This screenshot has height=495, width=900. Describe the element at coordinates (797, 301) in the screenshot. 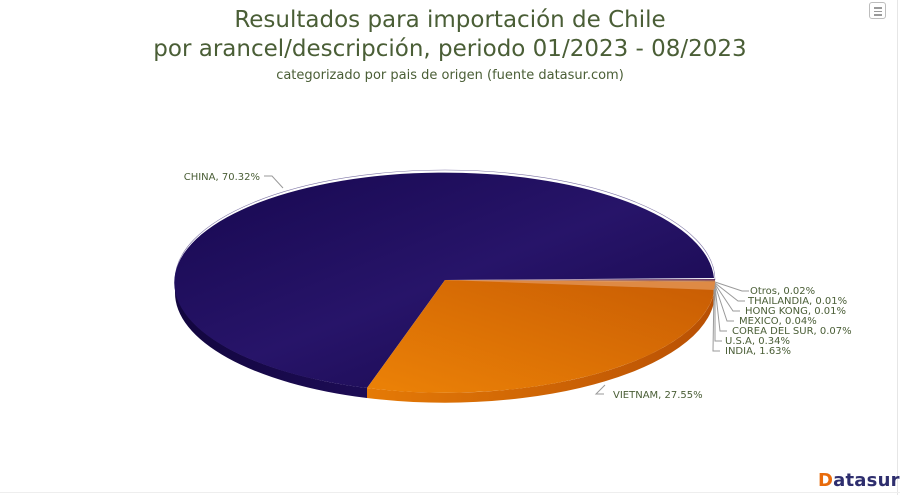

I see `label-thailandia: THAILANDIA, 0.01%` at that location.